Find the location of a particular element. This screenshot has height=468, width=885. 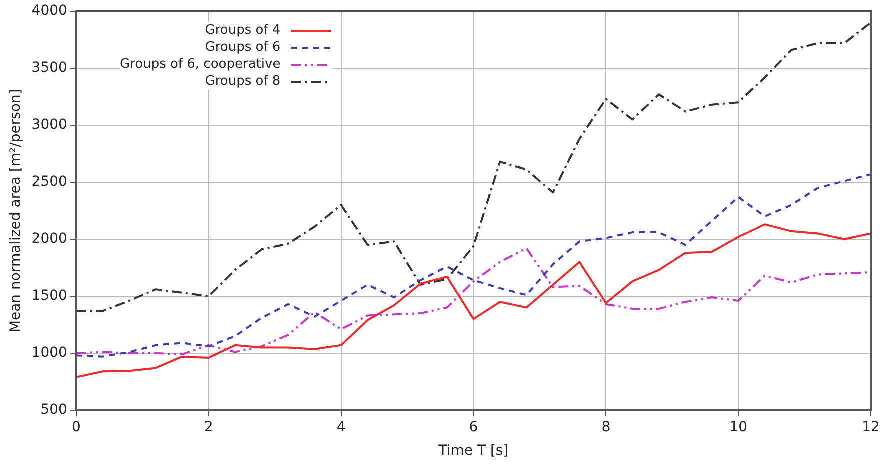

y-tick-label: 4000 is located at coordinates (50, 11).